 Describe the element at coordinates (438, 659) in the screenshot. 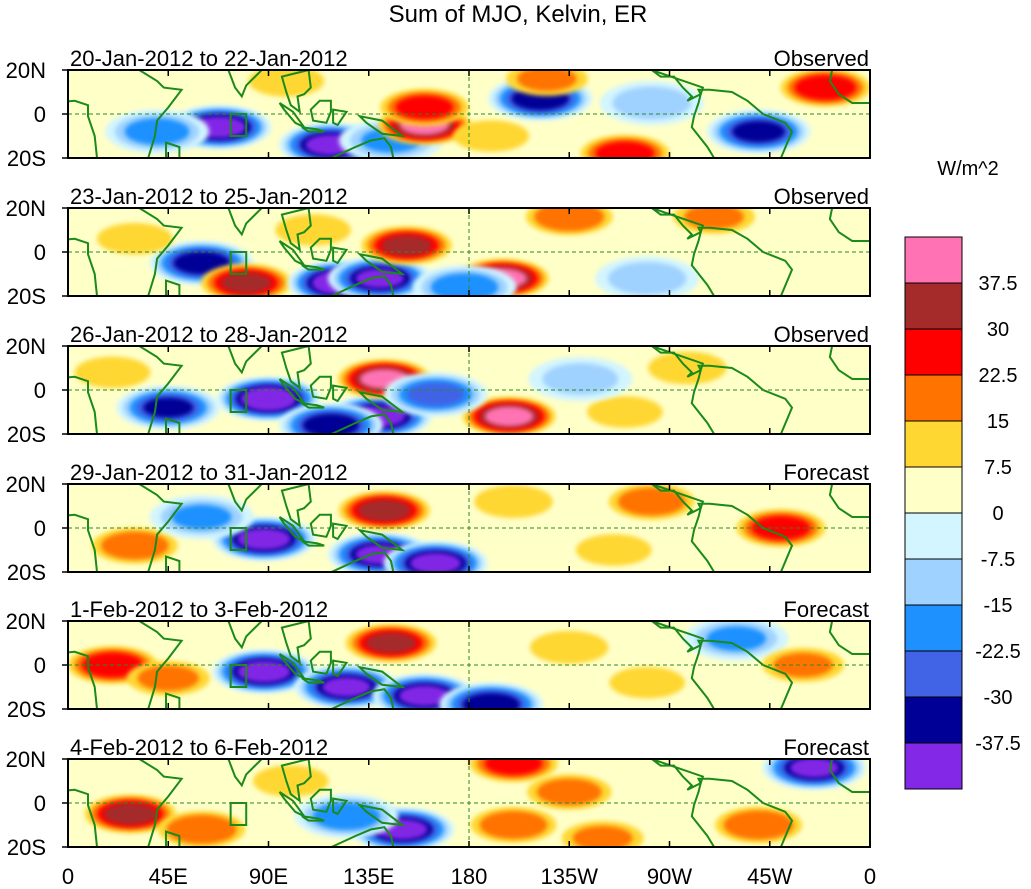

I see `panel: 1-Feb-2012 to 3-Feb-2012 Forecast 20N 0 20S` at that location.